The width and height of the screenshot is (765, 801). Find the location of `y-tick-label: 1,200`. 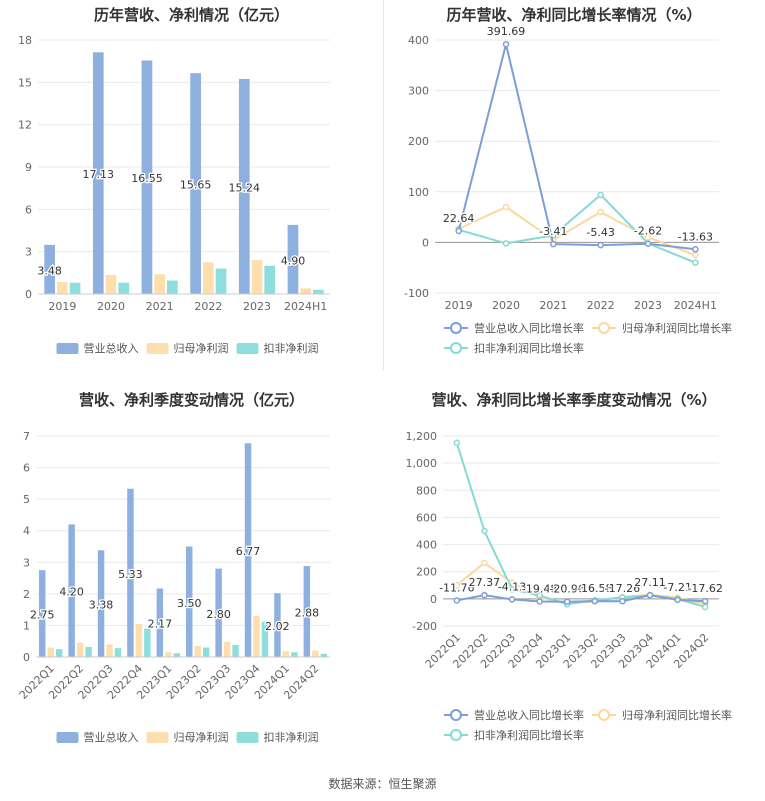

y-tick-label: 1,200 is located at coordinates (422, 436).